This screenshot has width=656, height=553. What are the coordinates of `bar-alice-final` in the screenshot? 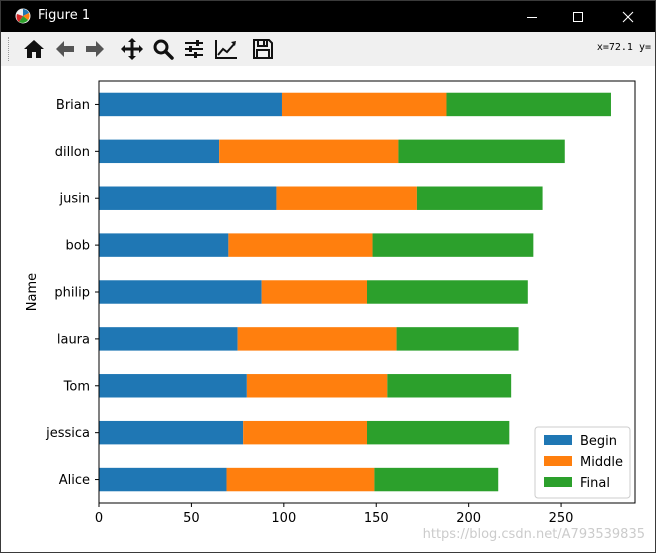 It's located at (436, 479).